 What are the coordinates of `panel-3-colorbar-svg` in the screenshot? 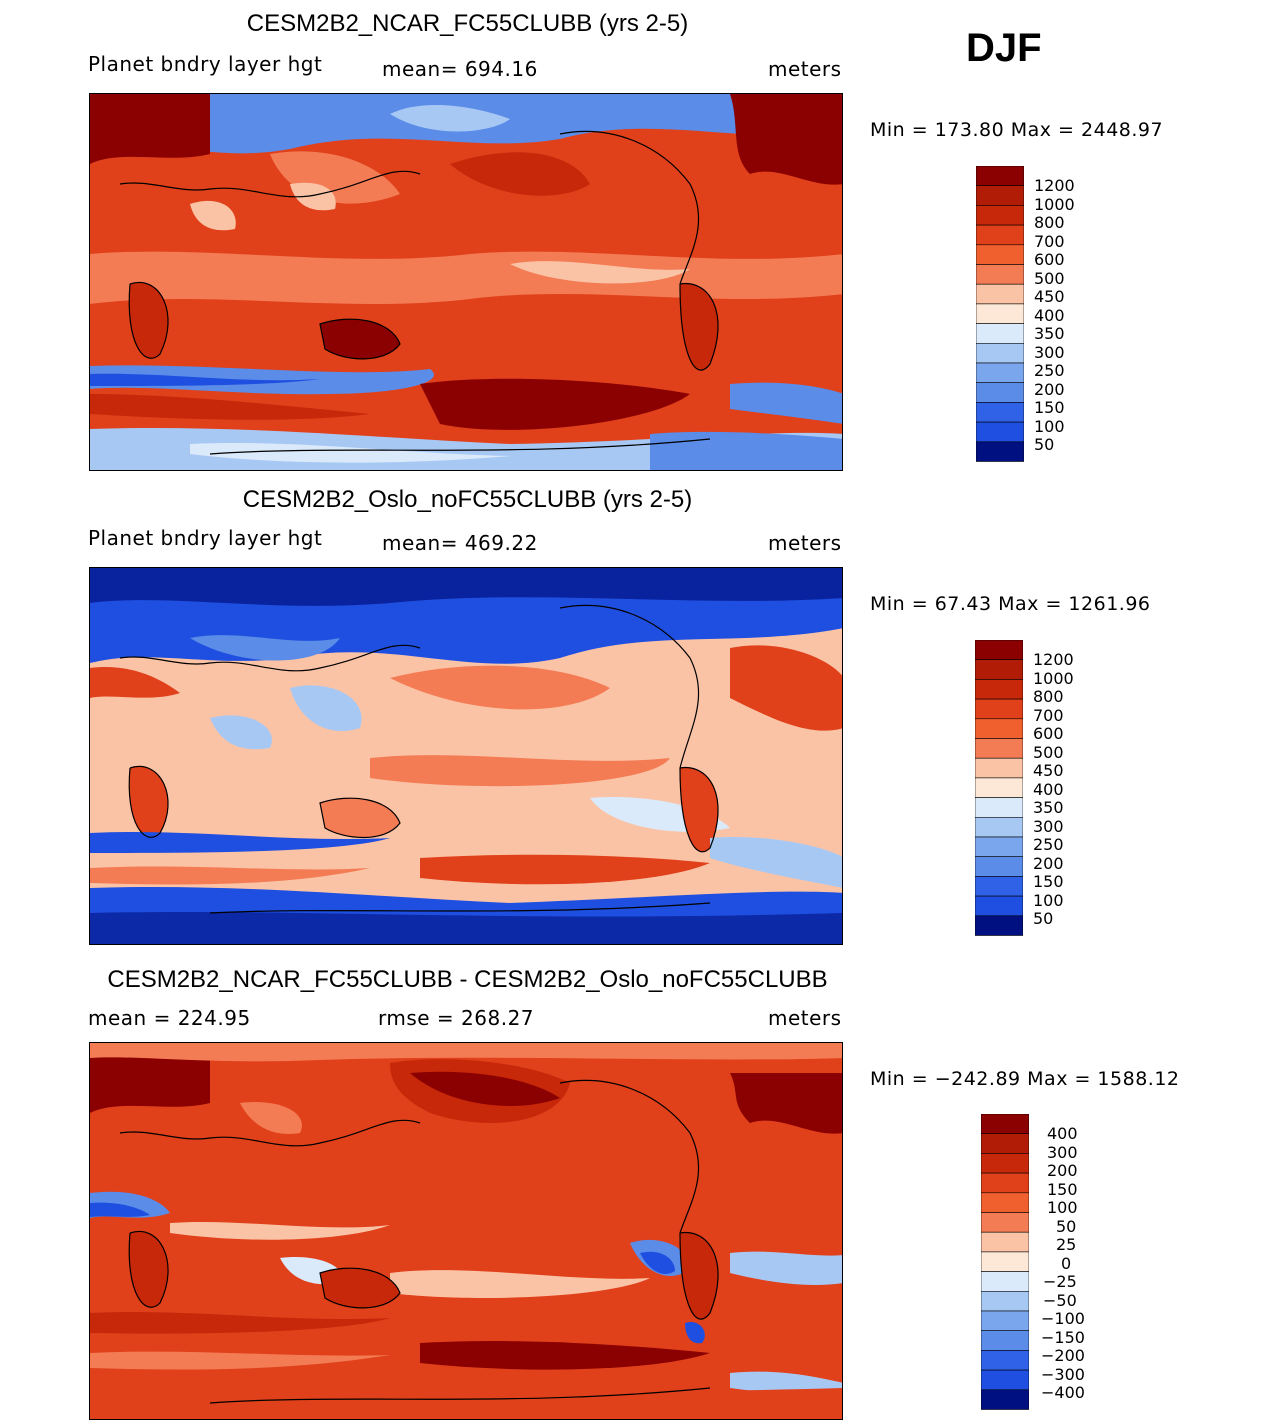 It's located at (1005, 1261).